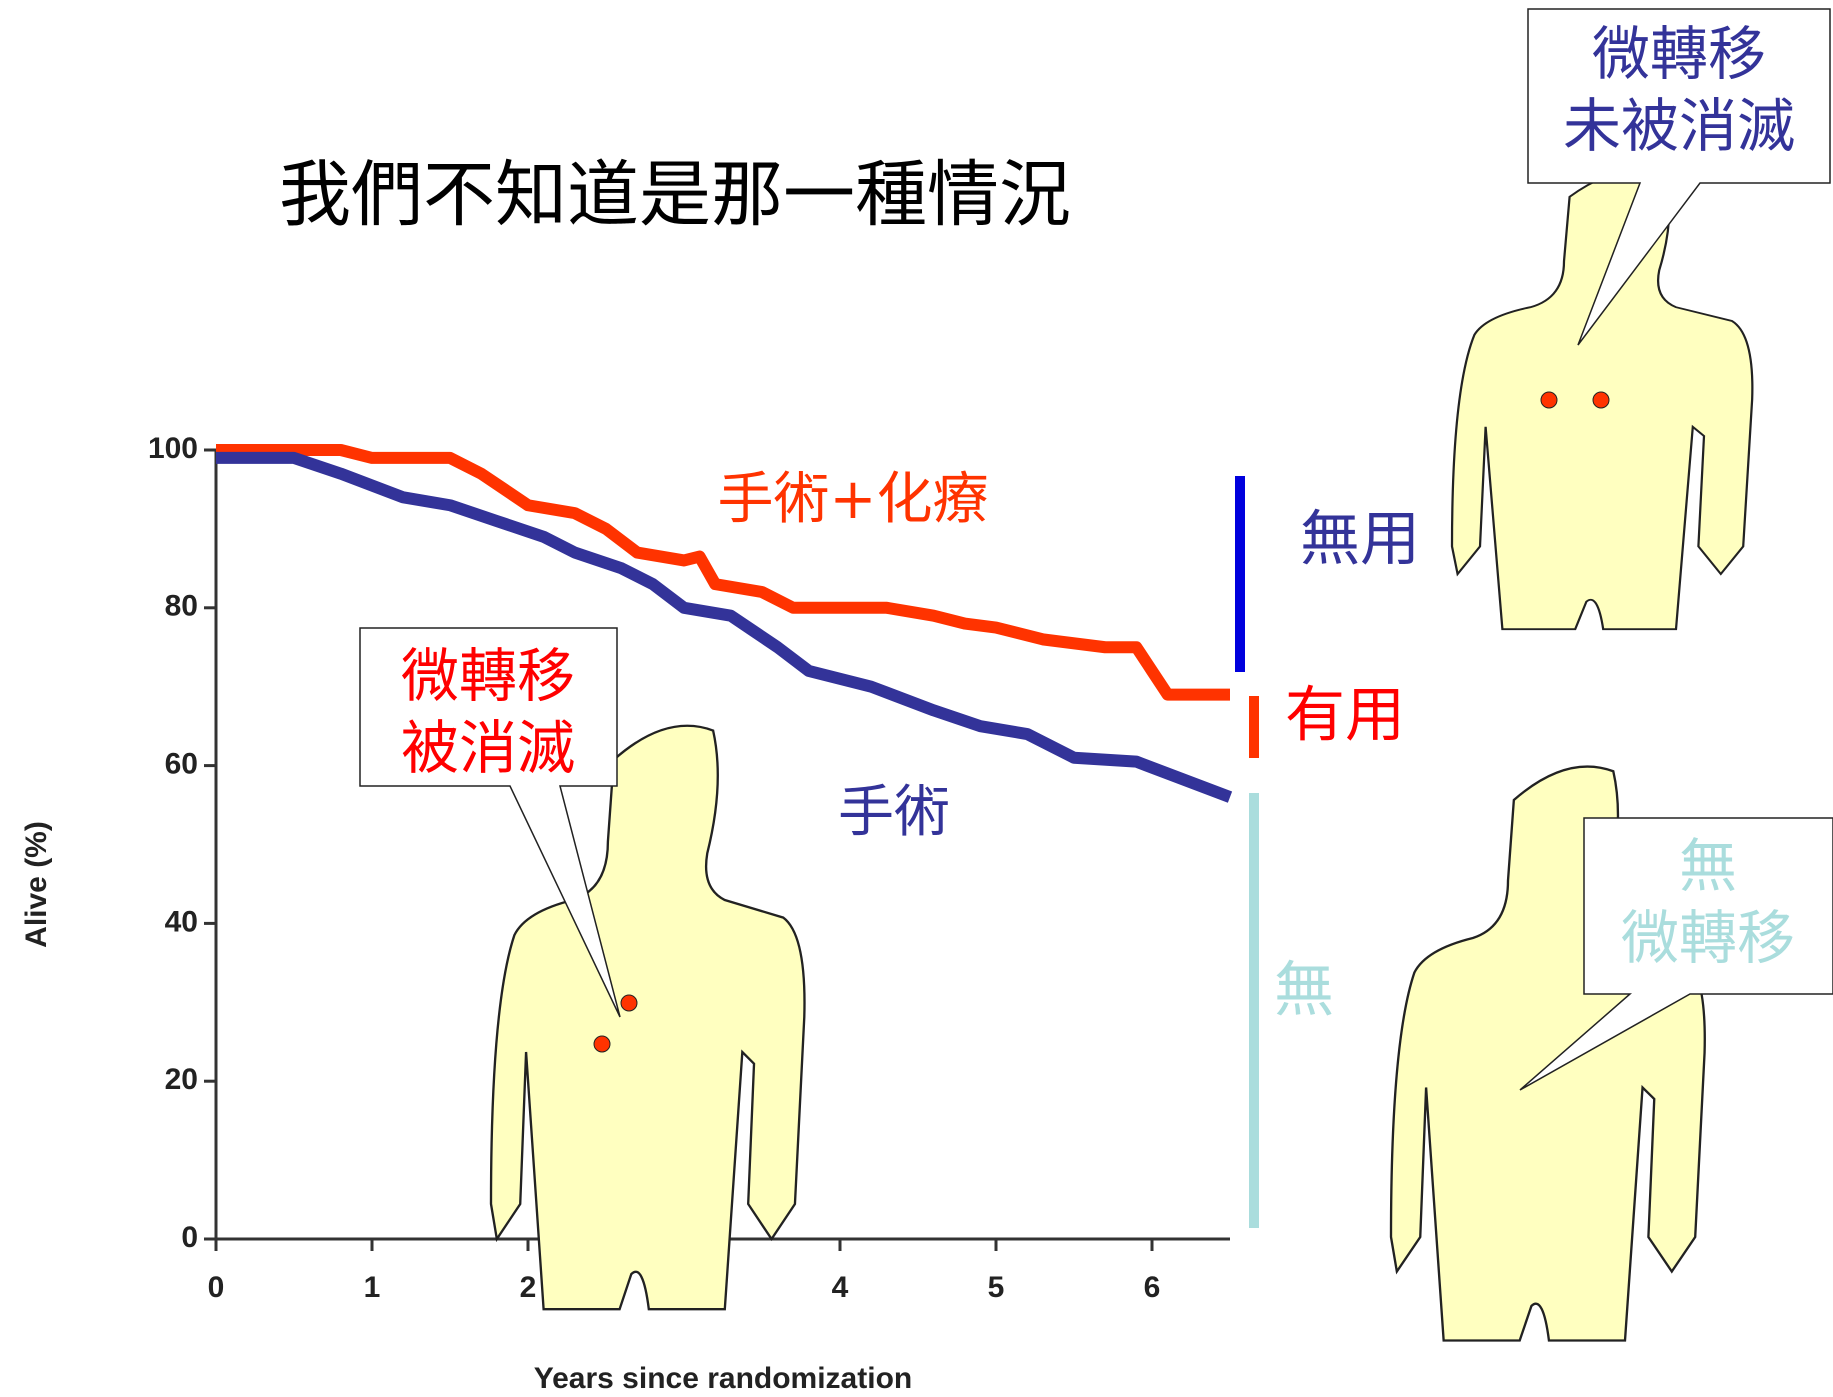 The image size is (1833, 1397). Describe the element at coordinates (1679, 126) in the screenshot. I see `callout-text: 未被消滅` at that location.